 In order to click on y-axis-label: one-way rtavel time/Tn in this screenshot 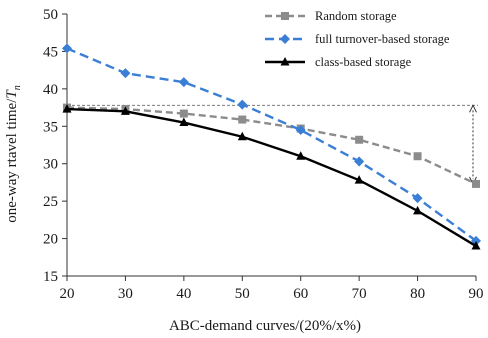, I will do `click(13, 153)`.